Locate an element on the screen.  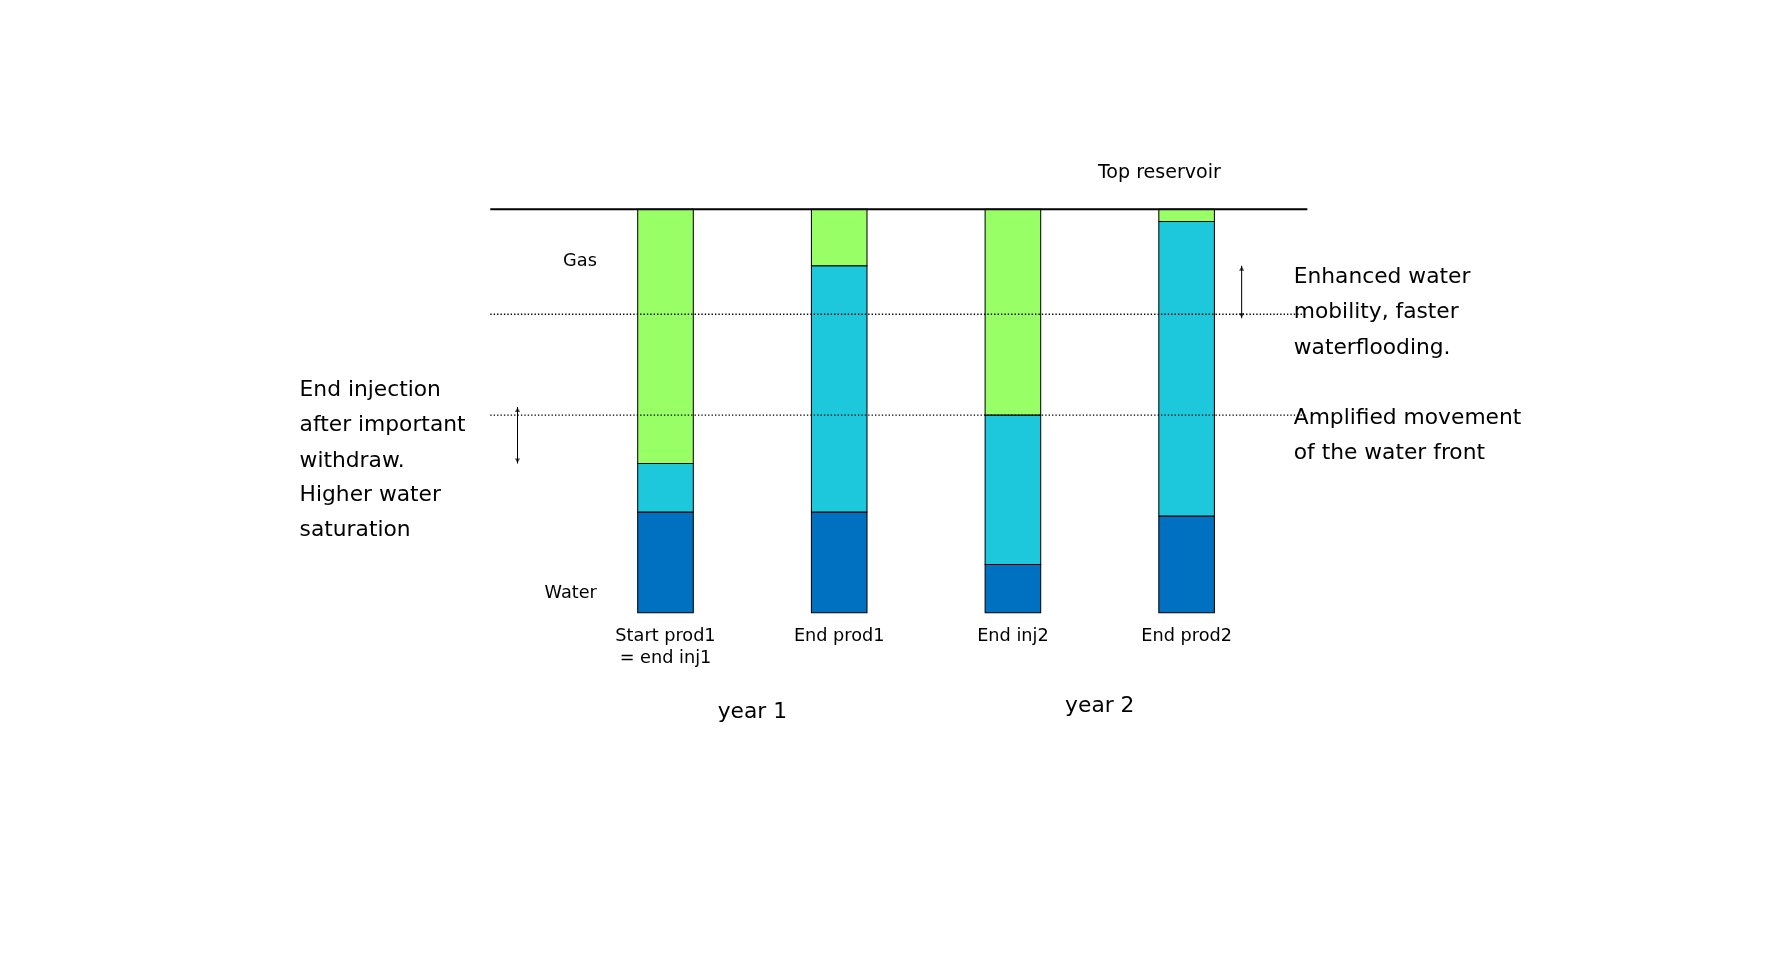
annotation: Enhanced water mobility, faster waterflooding. is located at coordinates (1382, 310).